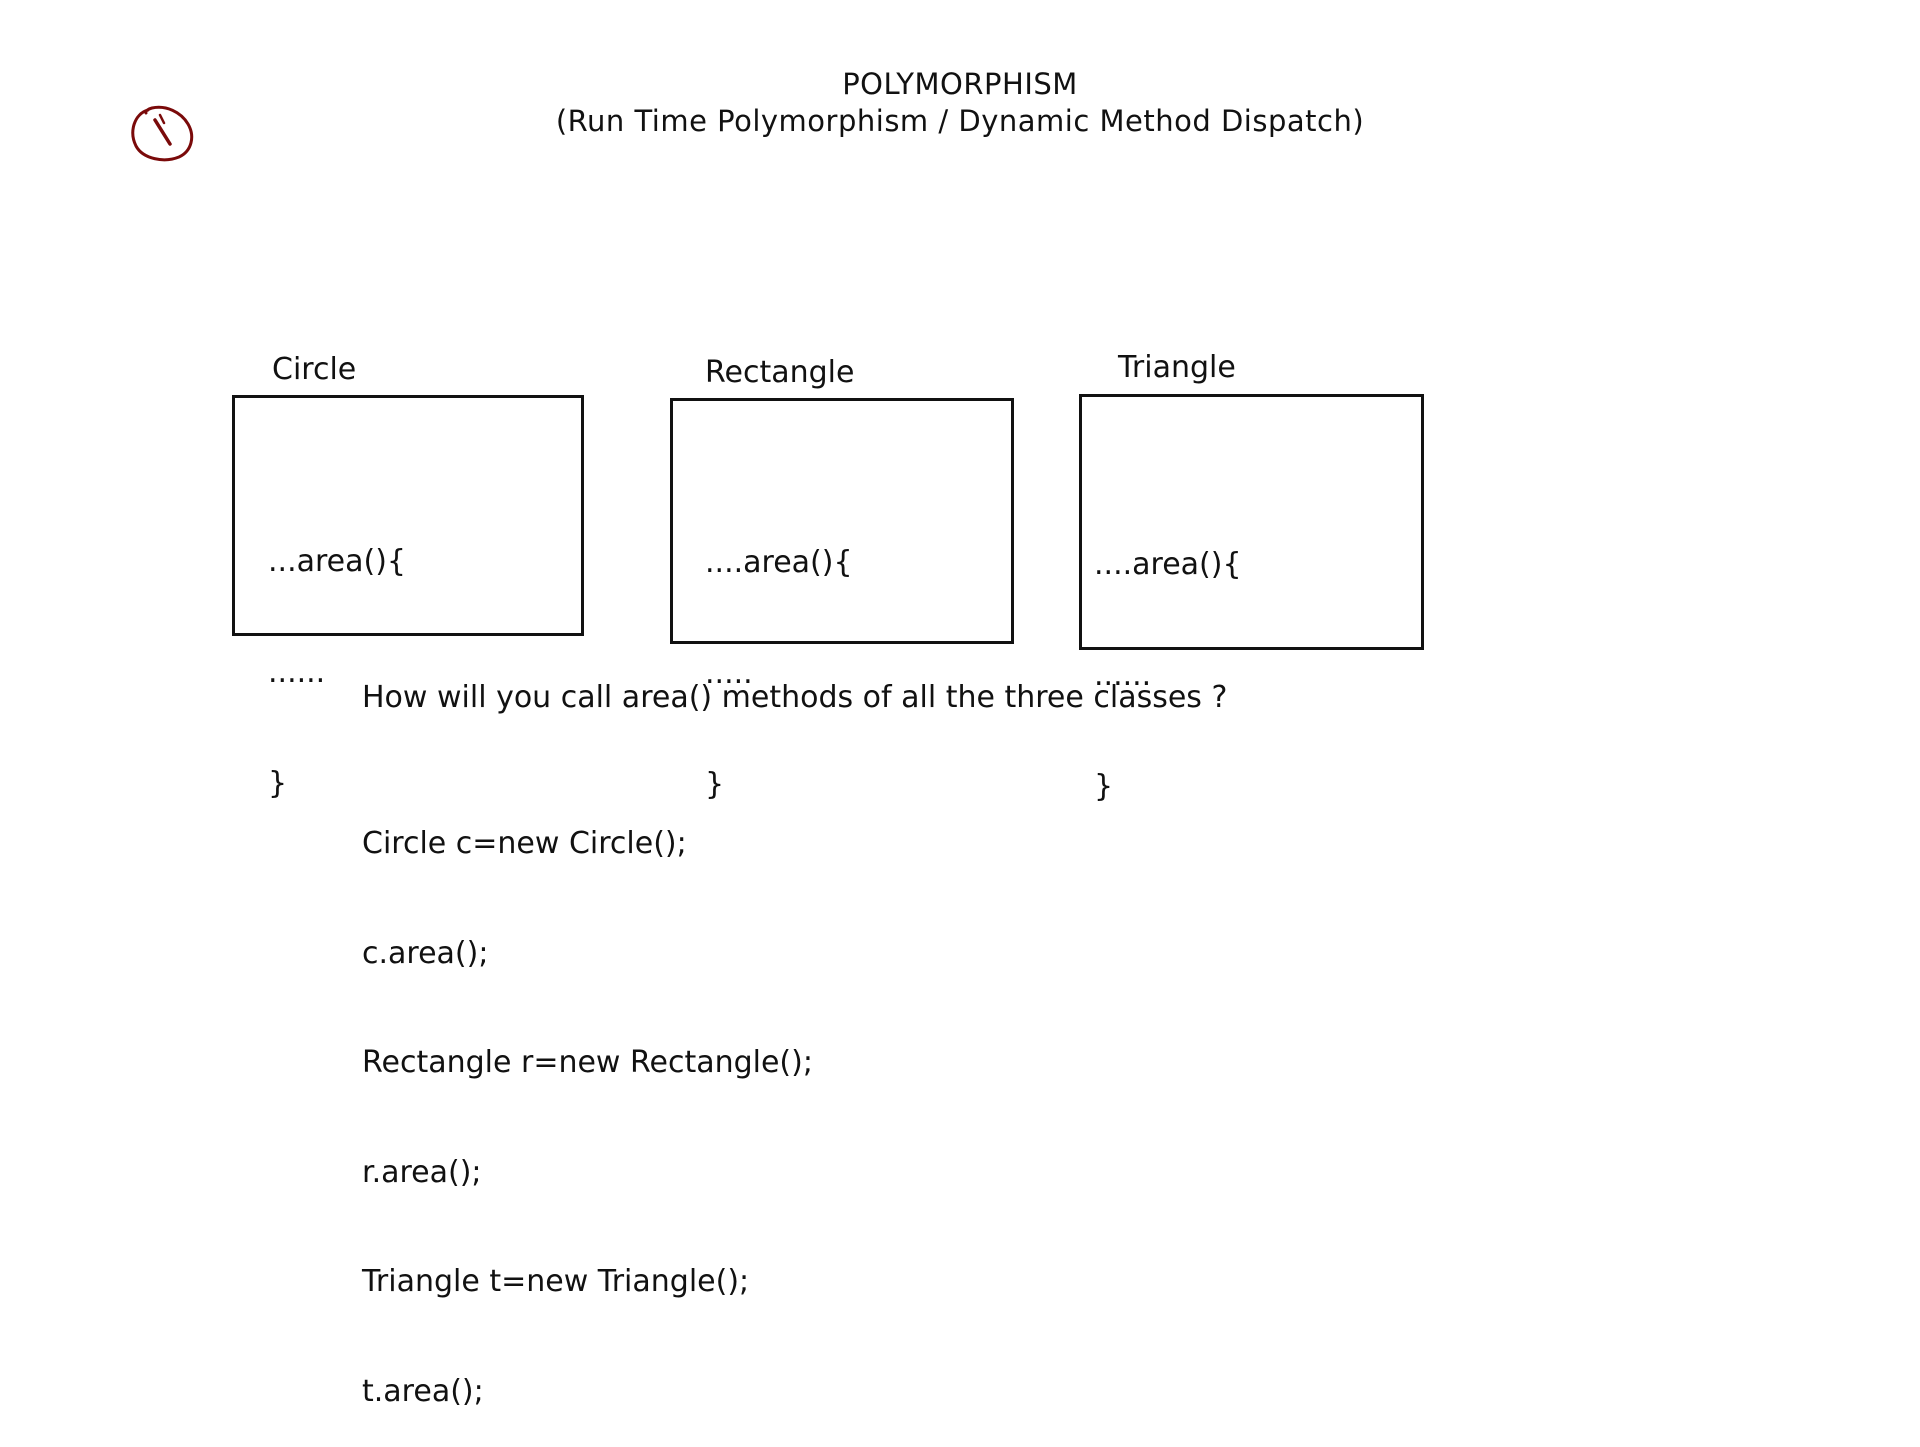  Describe the element at coordinates (524, 843) in the screenshot. I see `code-line: Circle c=new Circle();` at that location.